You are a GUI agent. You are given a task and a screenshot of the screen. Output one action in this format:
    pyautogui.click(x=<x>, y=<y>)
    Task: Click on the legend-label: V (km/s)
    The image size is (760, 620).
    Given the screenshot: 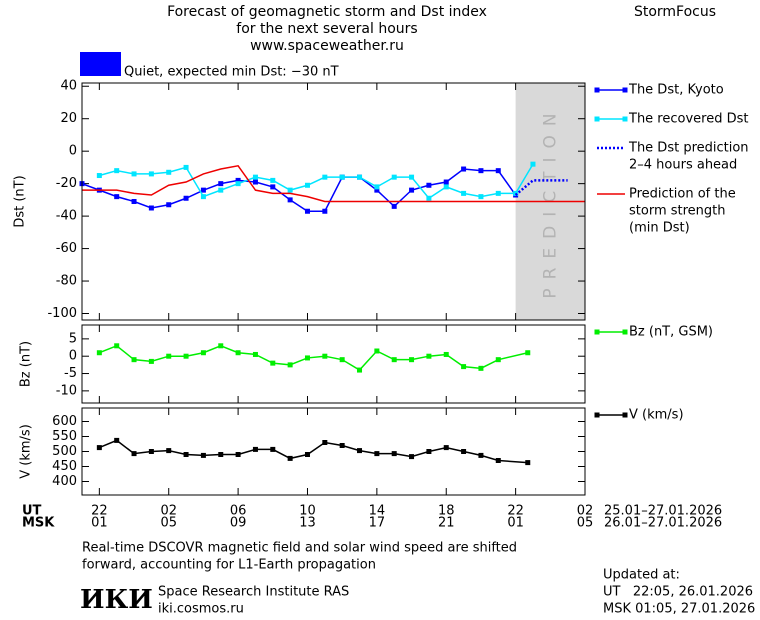 What is the action you would take?
    pyautogui.click(x=656, y=415)
    